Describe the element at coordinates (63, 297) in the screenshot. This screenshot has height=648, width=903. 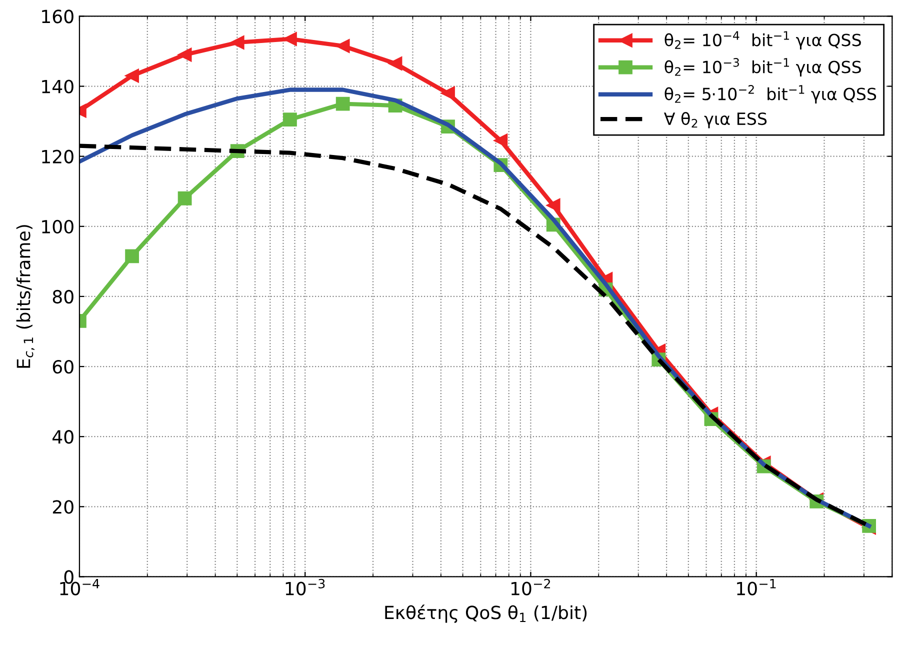
I see `y-tick-label: 80` at that location.